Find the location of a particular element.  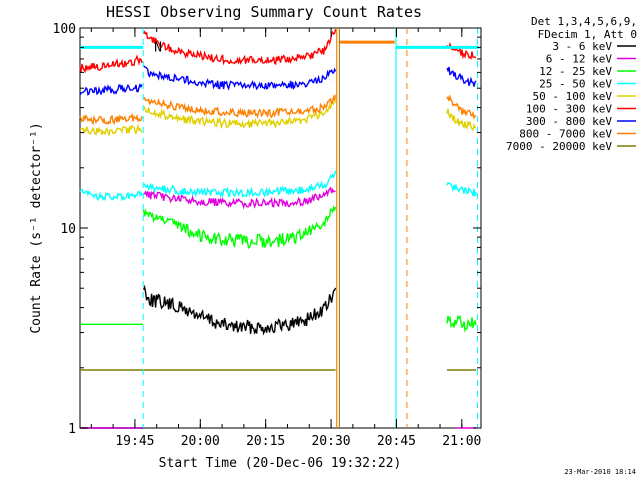

timestamp: 23-Mar-2010 18:14 is located at coordinates (600, 472).